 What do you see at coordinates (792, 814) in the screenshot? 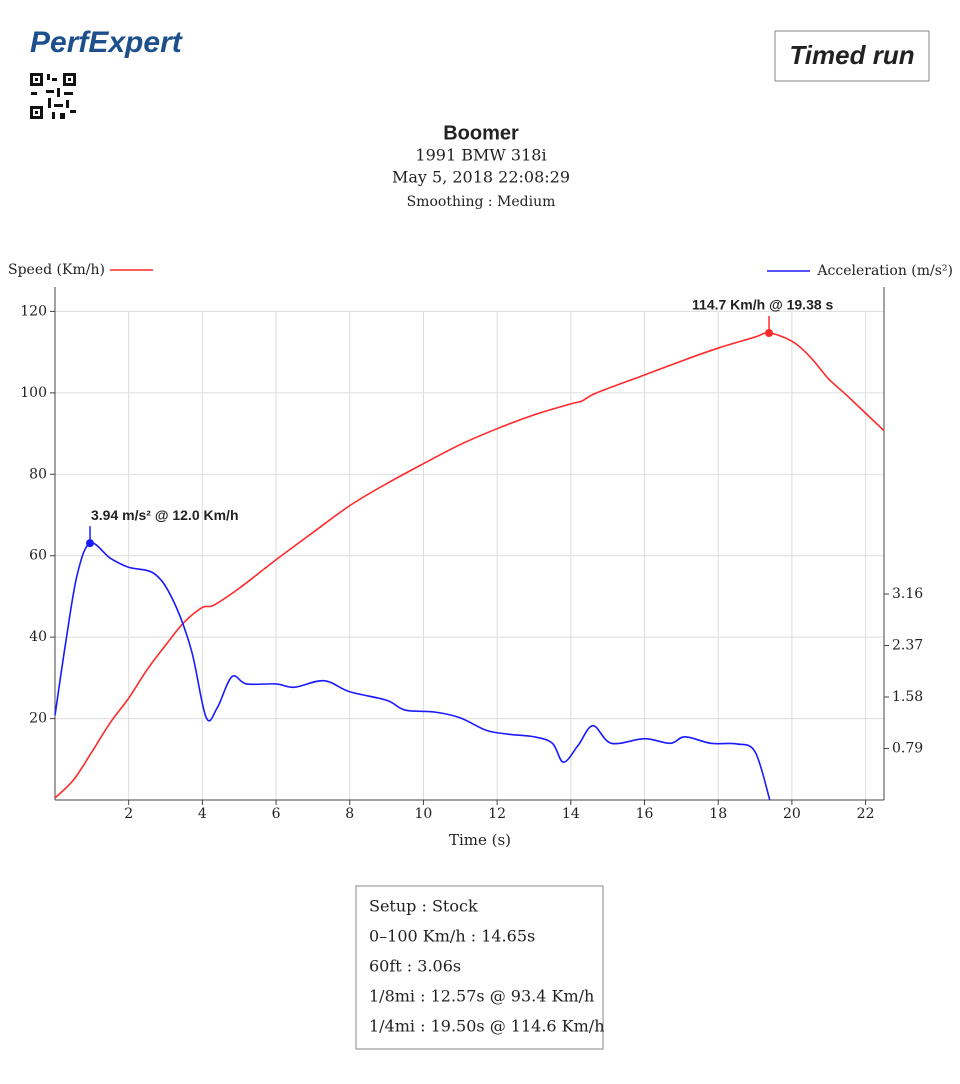
I see `x-tick-label: 20` at bounding box center [792, 814].